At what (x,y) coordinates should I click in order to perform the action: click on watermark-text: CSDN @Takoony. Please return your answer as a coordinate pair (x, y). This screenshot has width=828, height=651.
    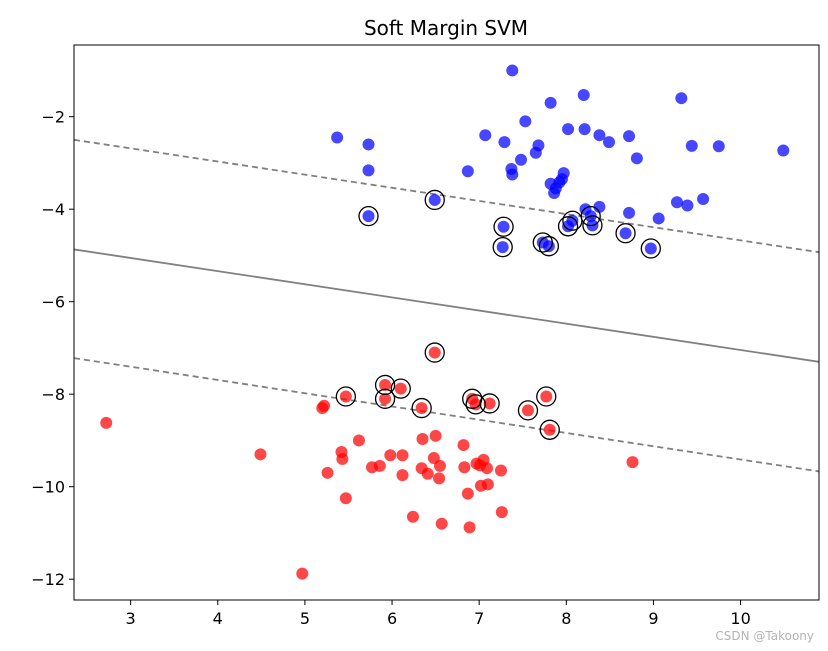
    Looking at the image, I should click on (764, 636).